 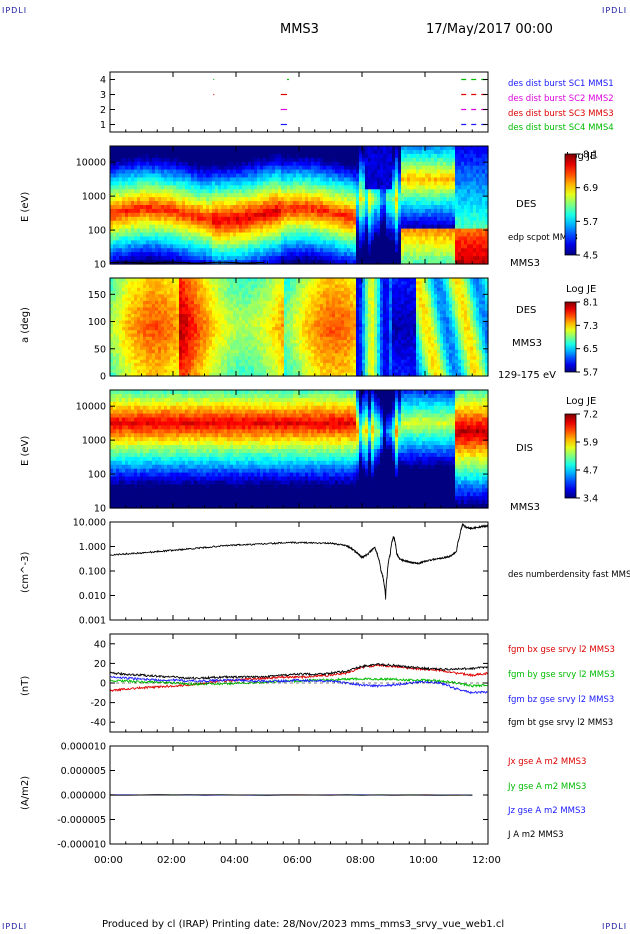 What do you see at coordinates (547, 787) in the screenshot?
I see `current-legend-jy: Jy gse A m2 MMS3` at bounding box center [547, 787].